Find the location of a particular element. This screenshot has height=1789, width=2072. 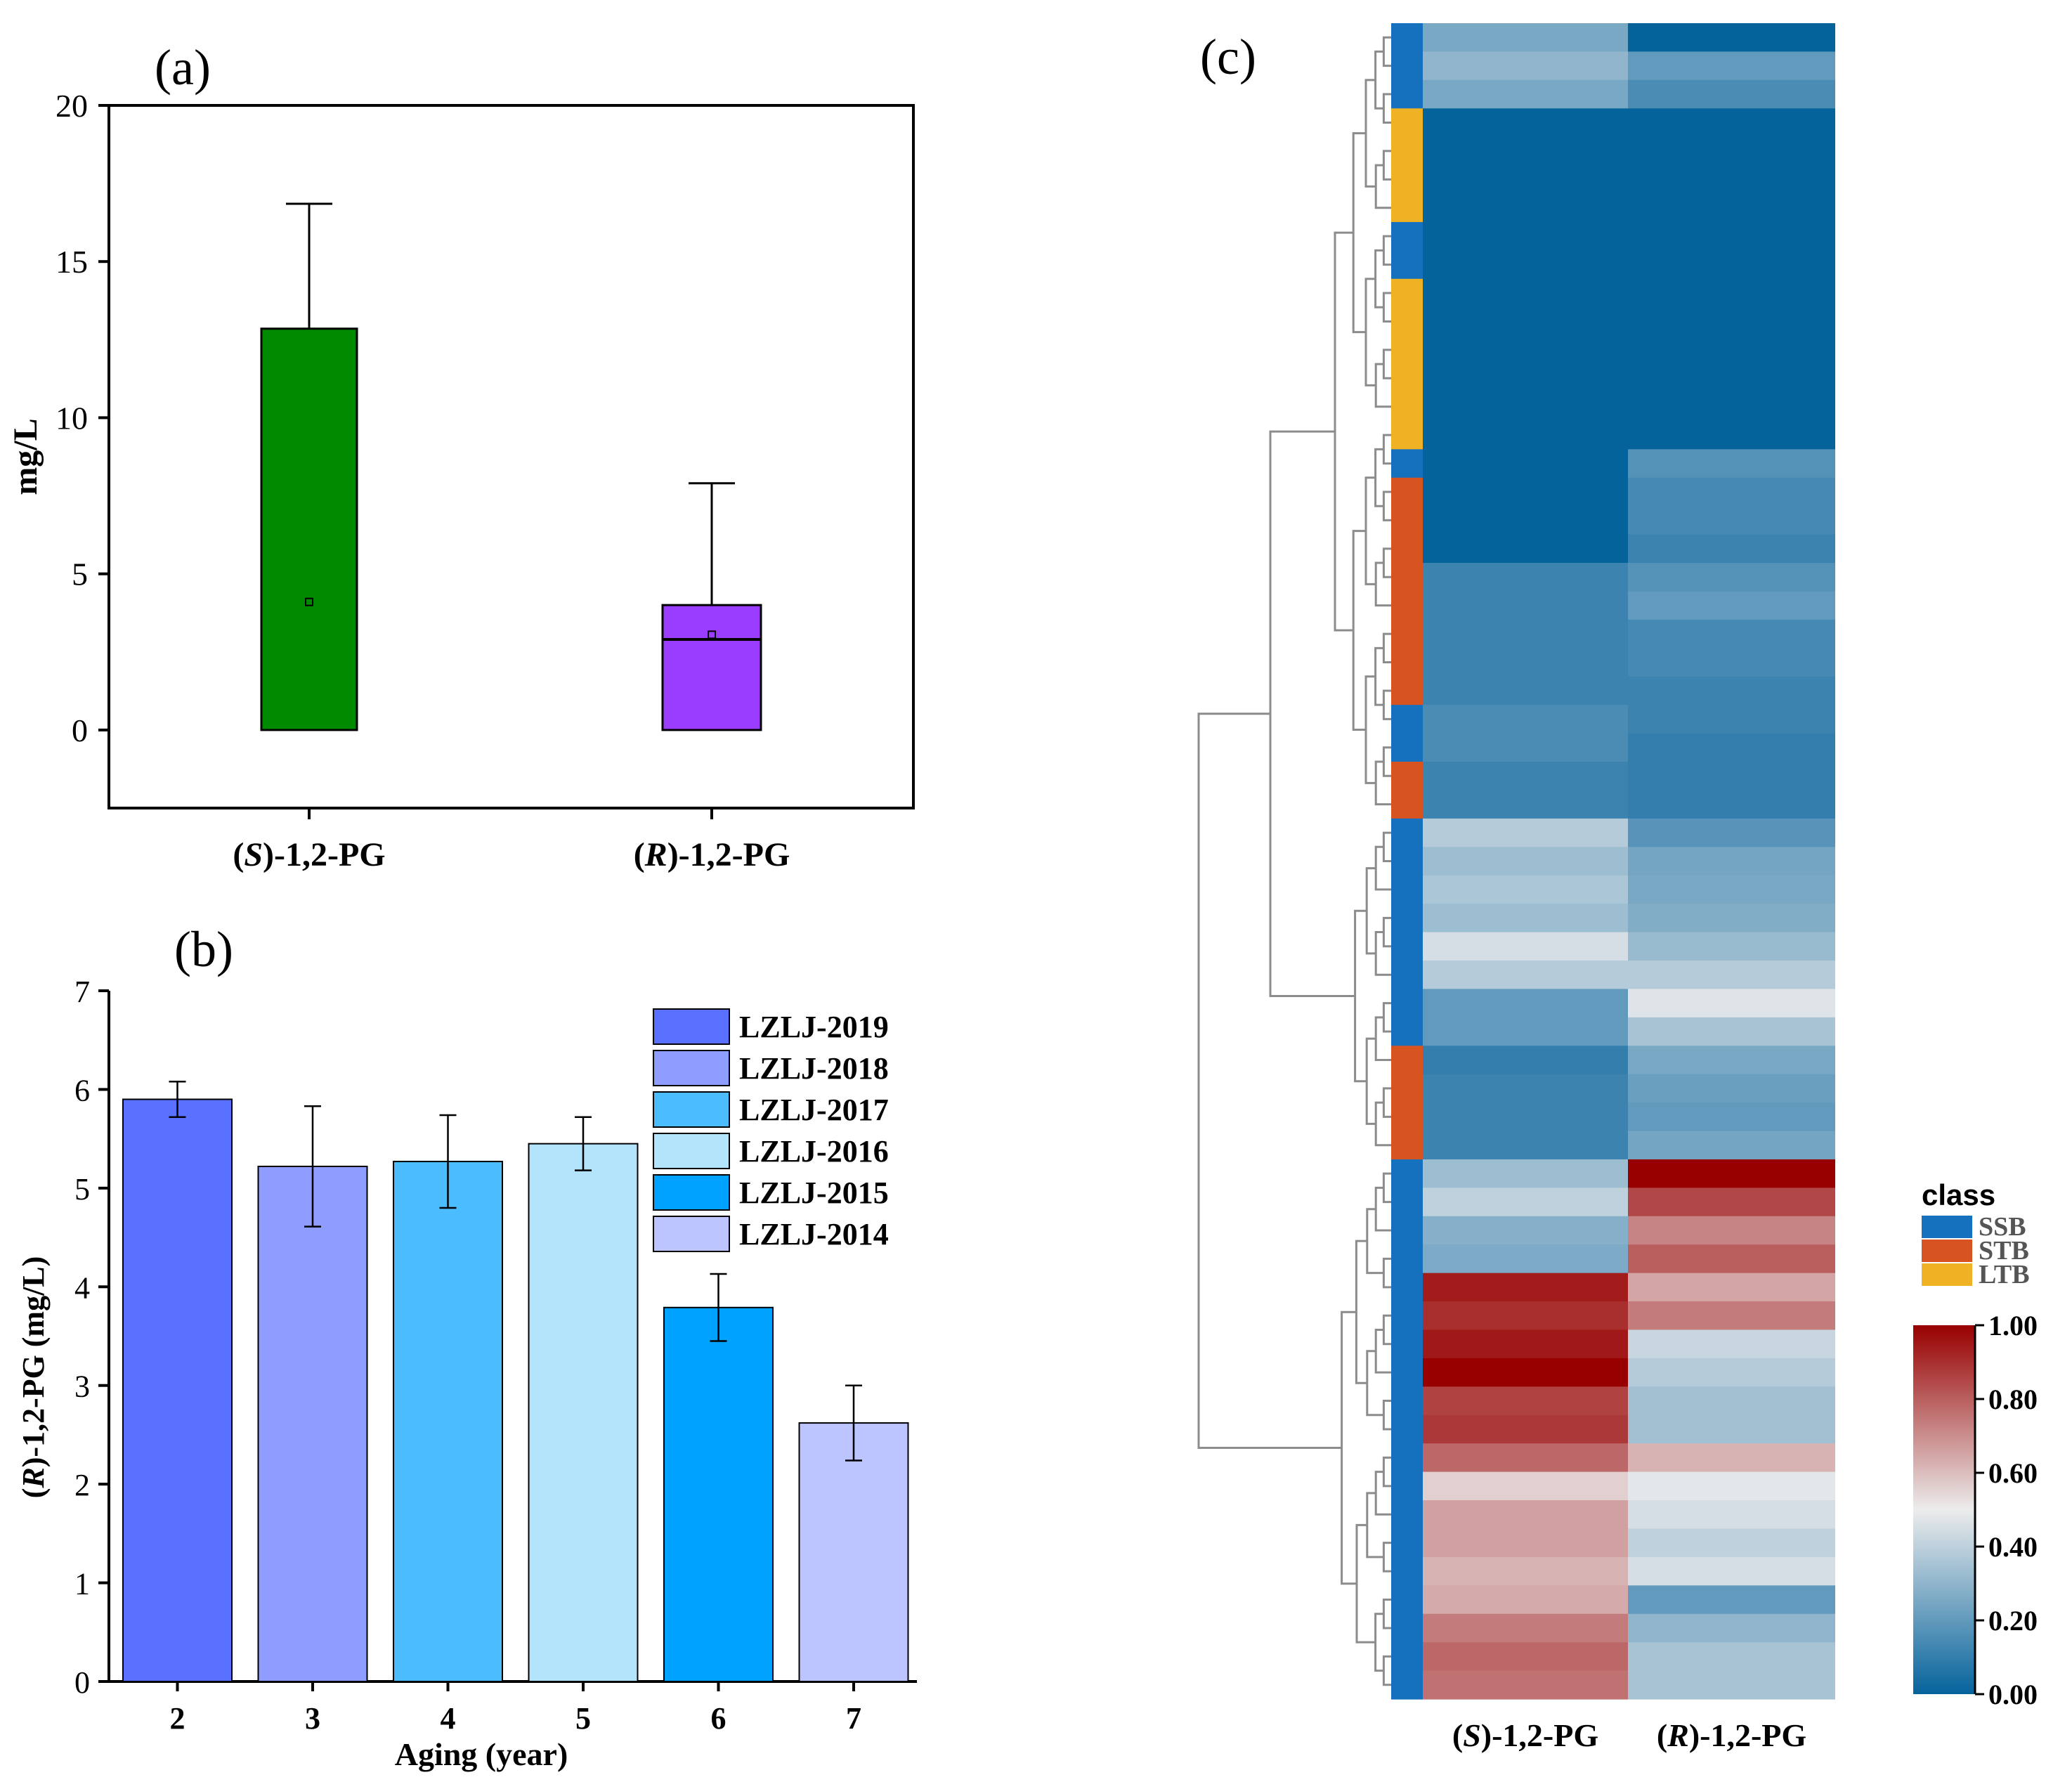

colorbar-tick-label: 1.00 is located at coordinates (2013, 1325).